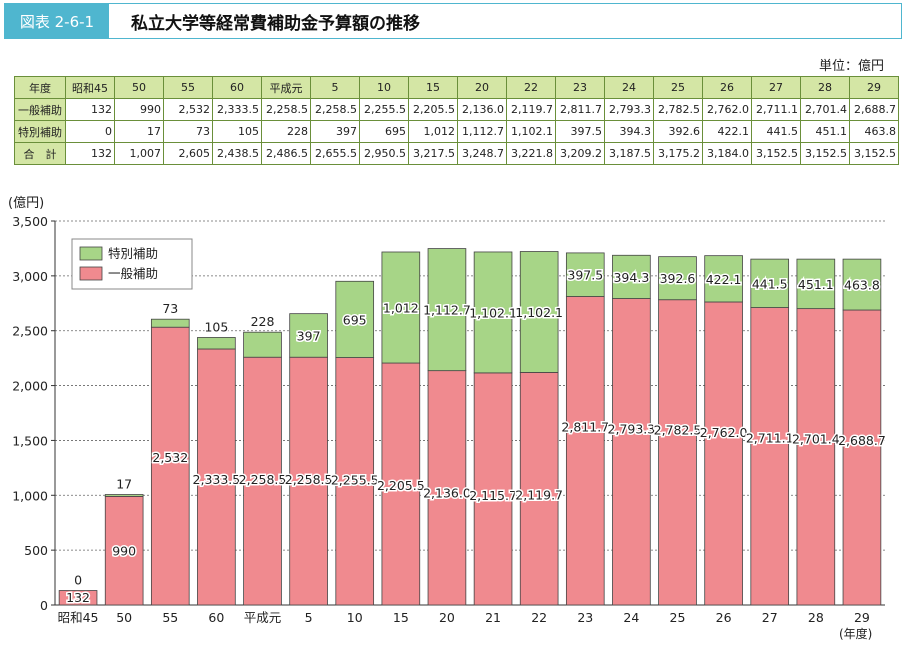  Describe the element at coordinates (275, 23) in the screenshot. I see `figure-title: 私立大学等経常費補助金予算額の推移` at that location.